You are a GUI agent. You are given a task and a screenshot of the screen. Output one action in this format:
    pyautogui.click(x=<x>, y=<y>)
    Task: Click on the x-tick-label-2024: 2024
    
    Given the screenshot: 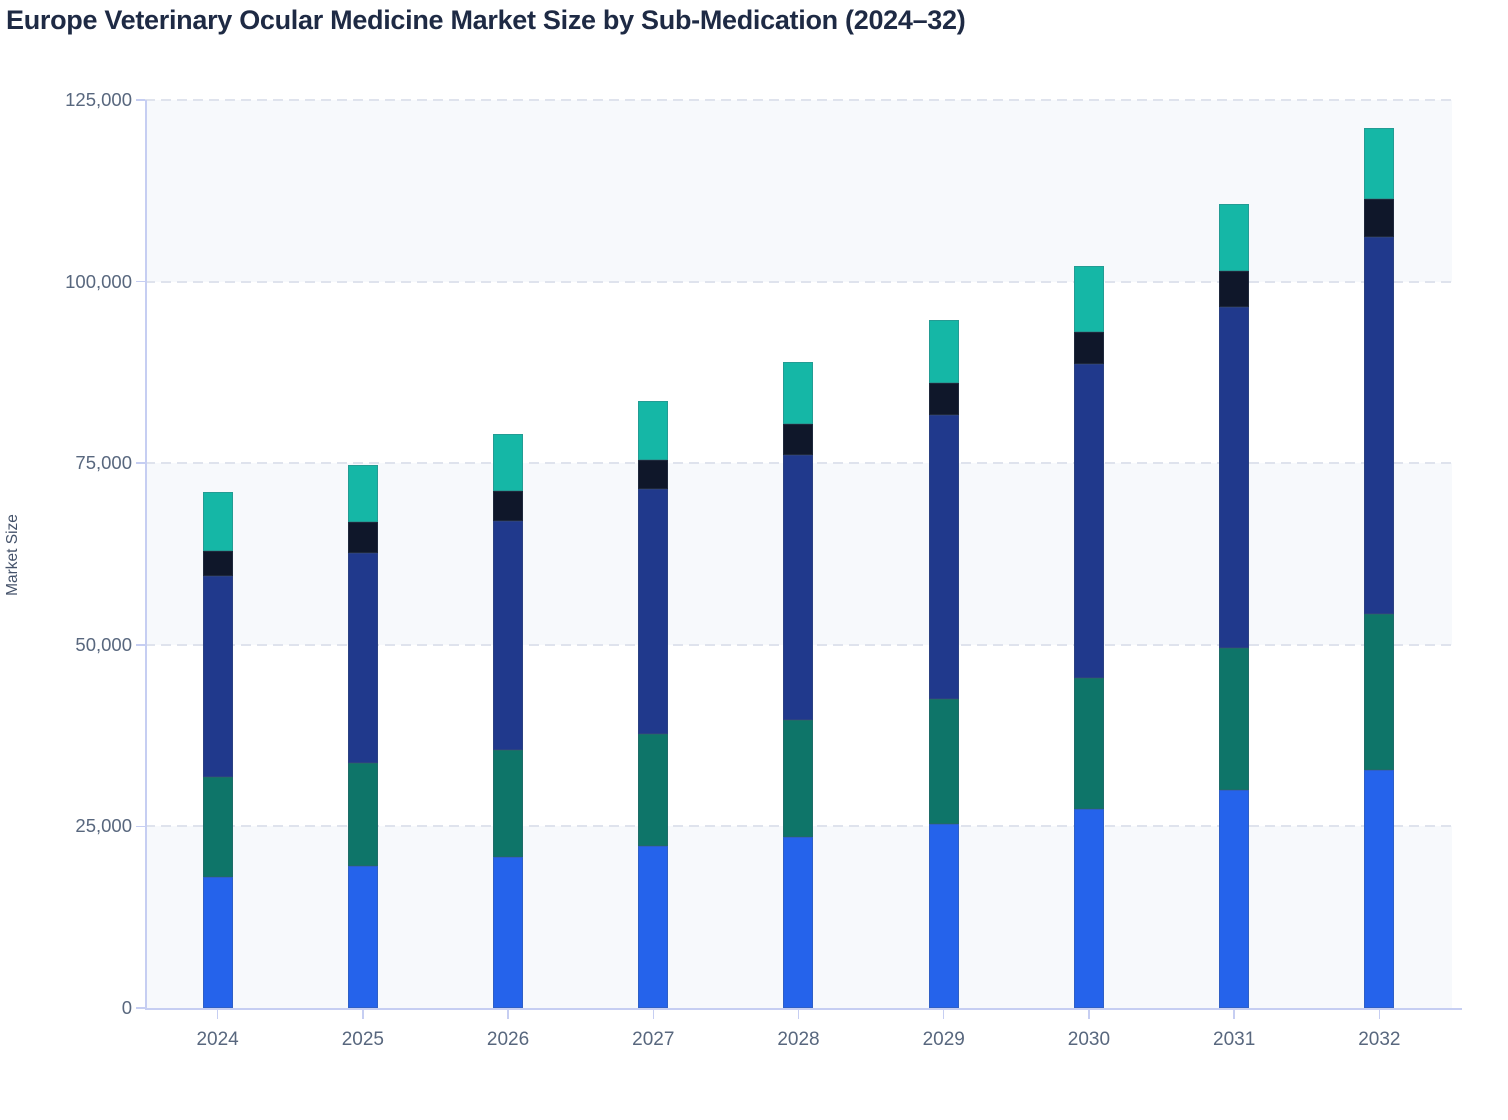 What is the action you would take?
    pyautogui.click(x=217, y=1039)
    